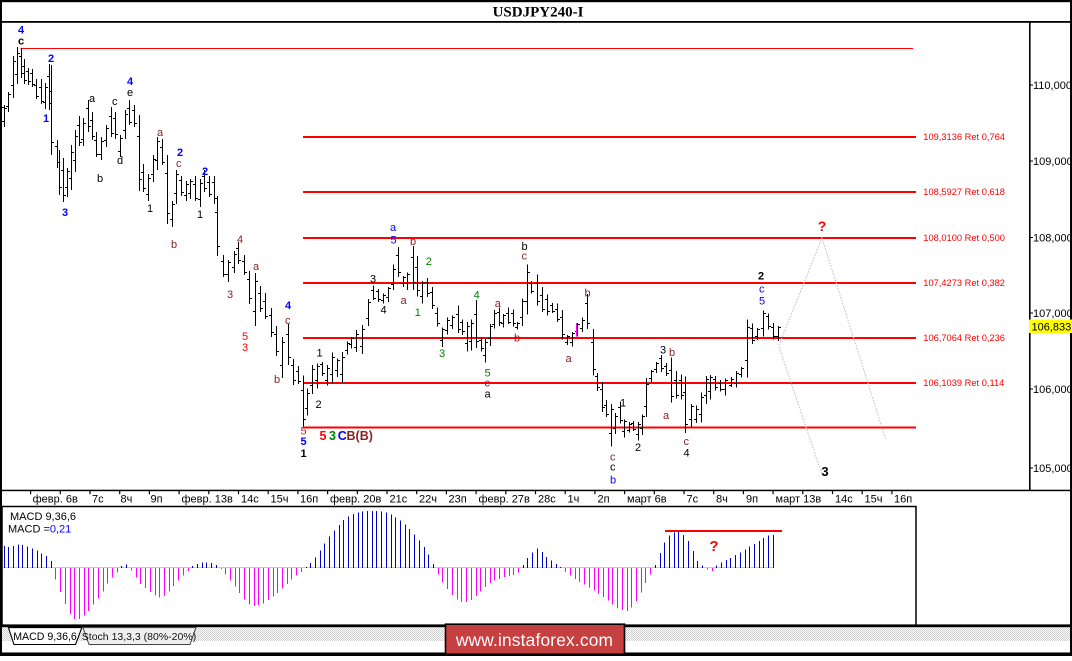 The width and height of the screenshot is (1072, 661). Describe the element at coordinates (1052, 239) in the screenshot. I see `svg-text: 108,000` at that location.